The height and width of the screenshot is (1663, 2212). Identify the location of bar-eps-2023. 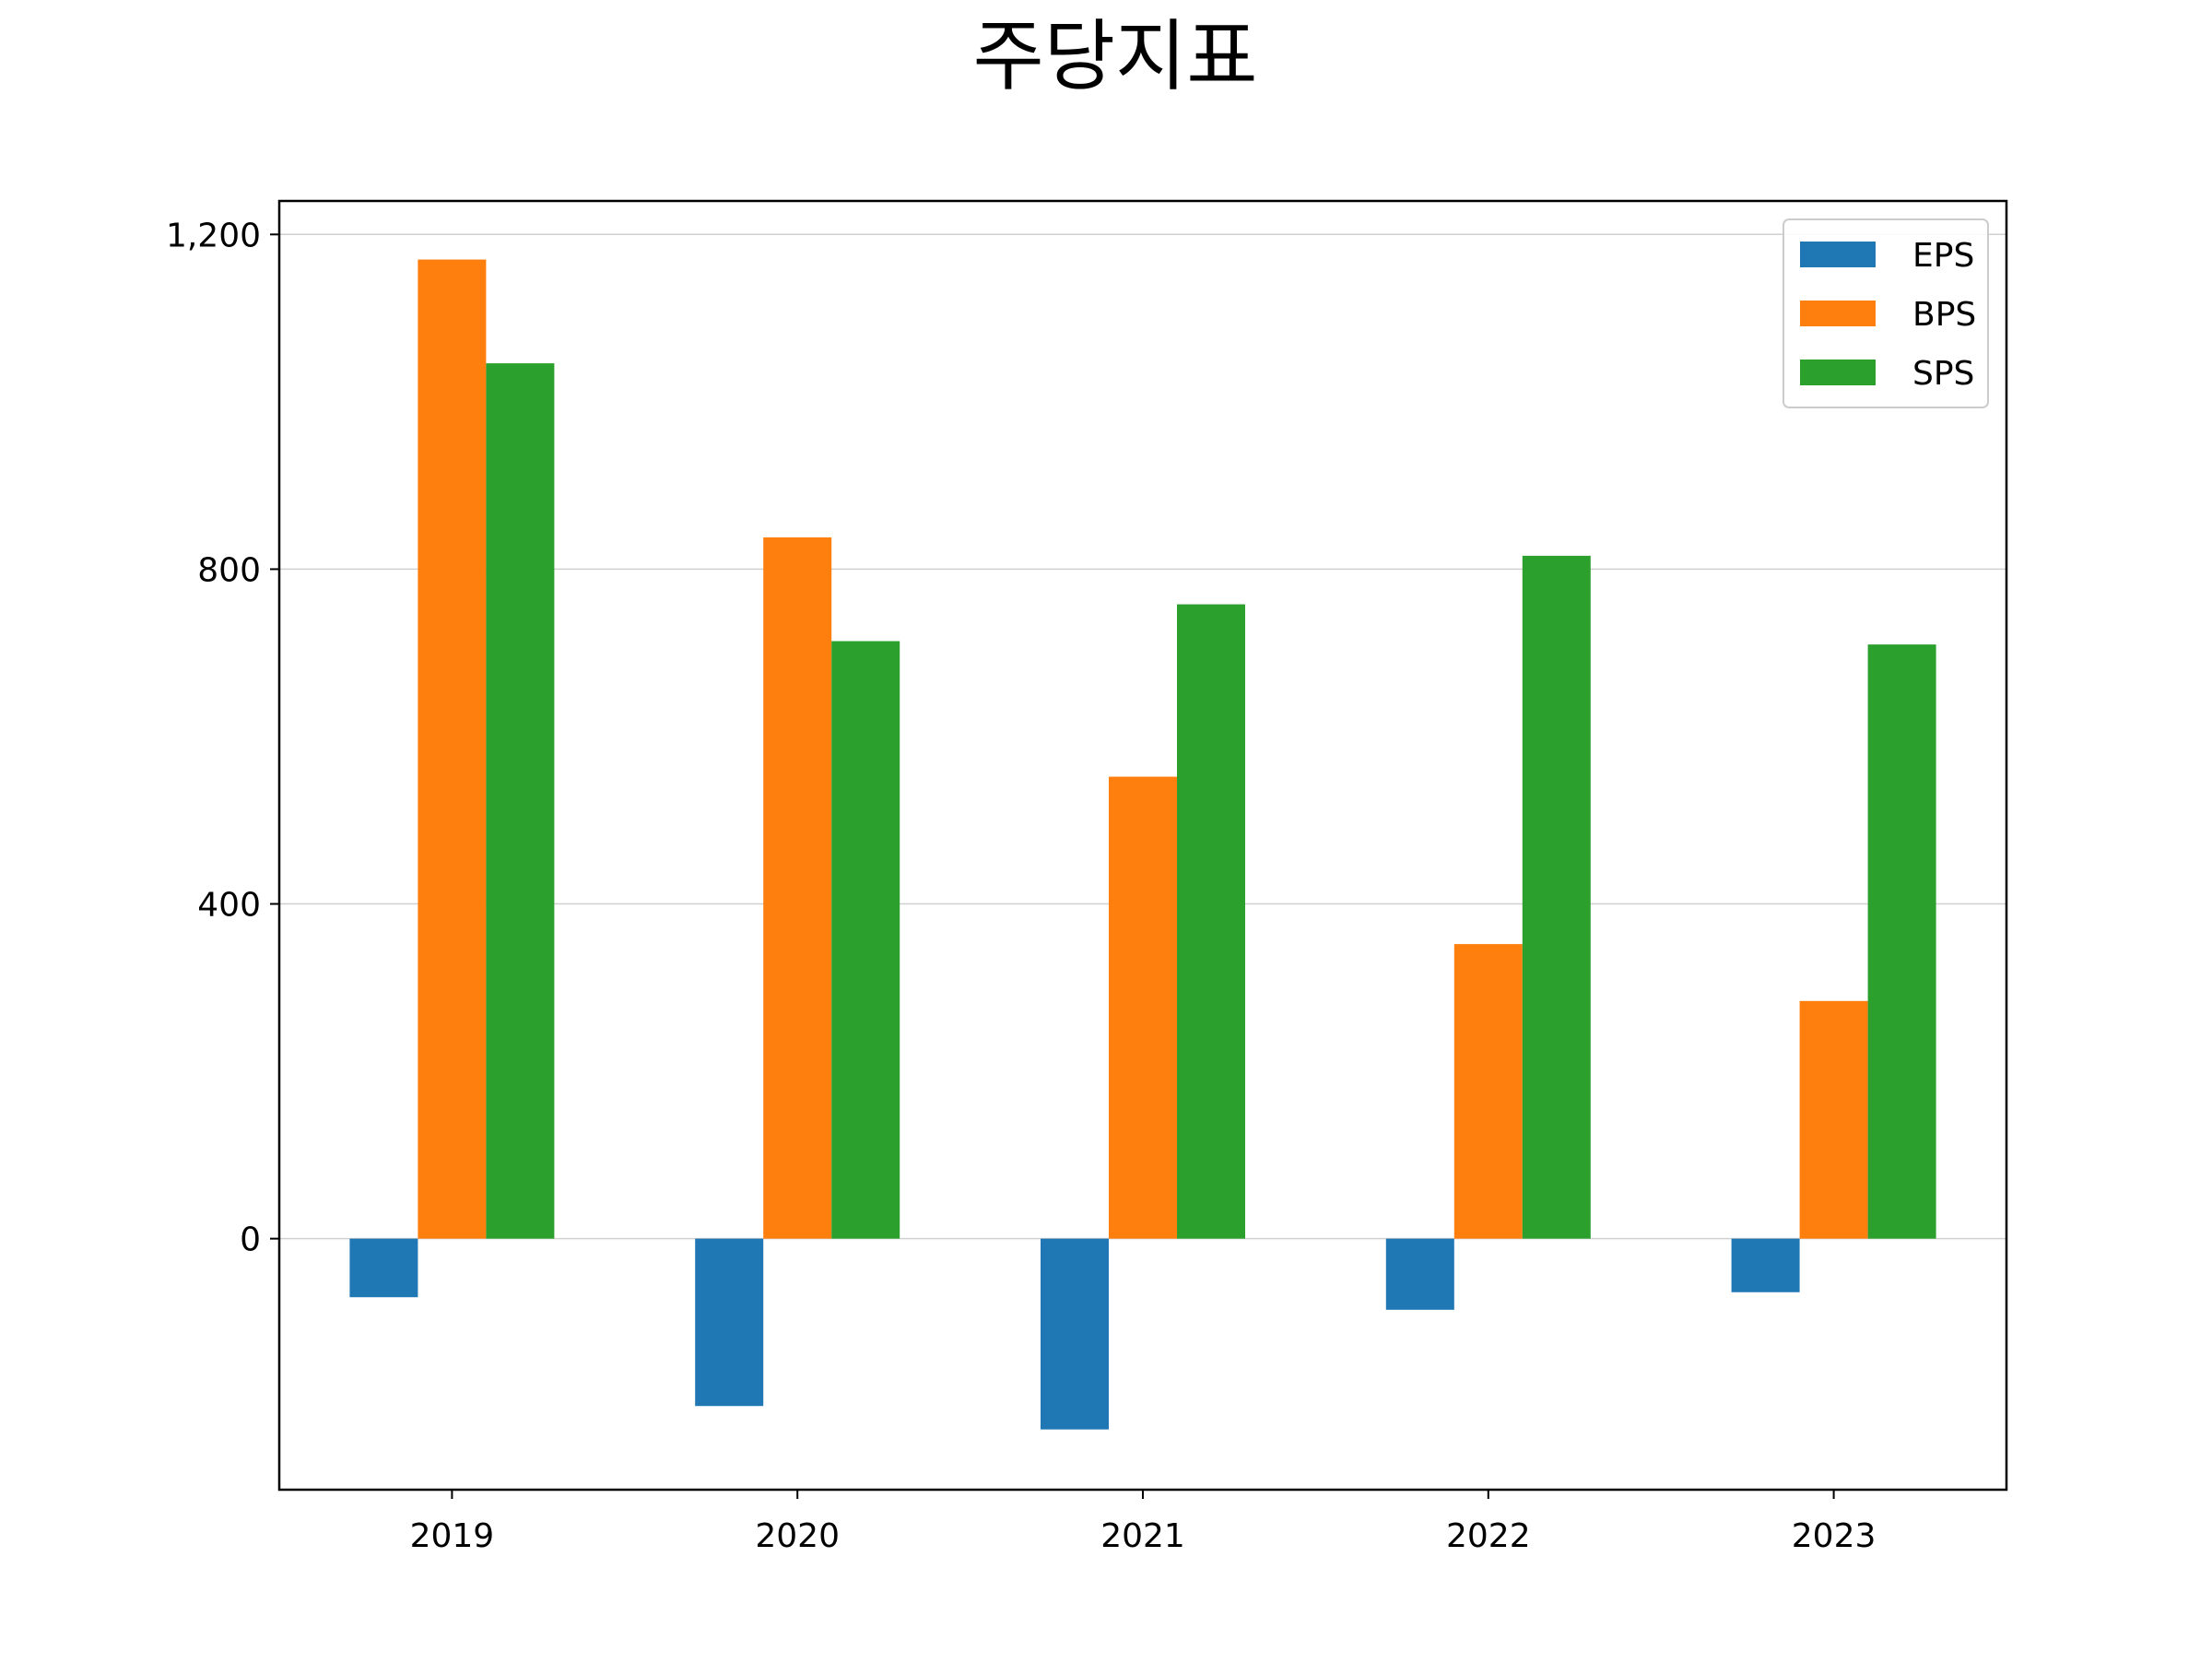
(1765, 1265).